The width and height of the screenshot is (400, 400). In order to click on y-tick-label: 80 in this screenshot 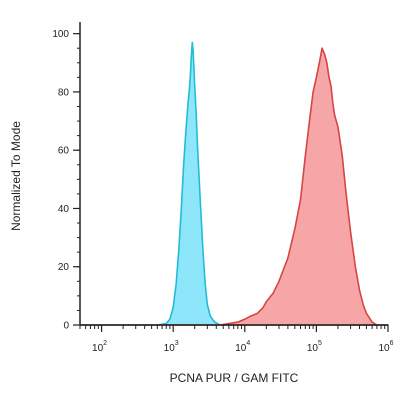, I will do `click(64, 92)`.